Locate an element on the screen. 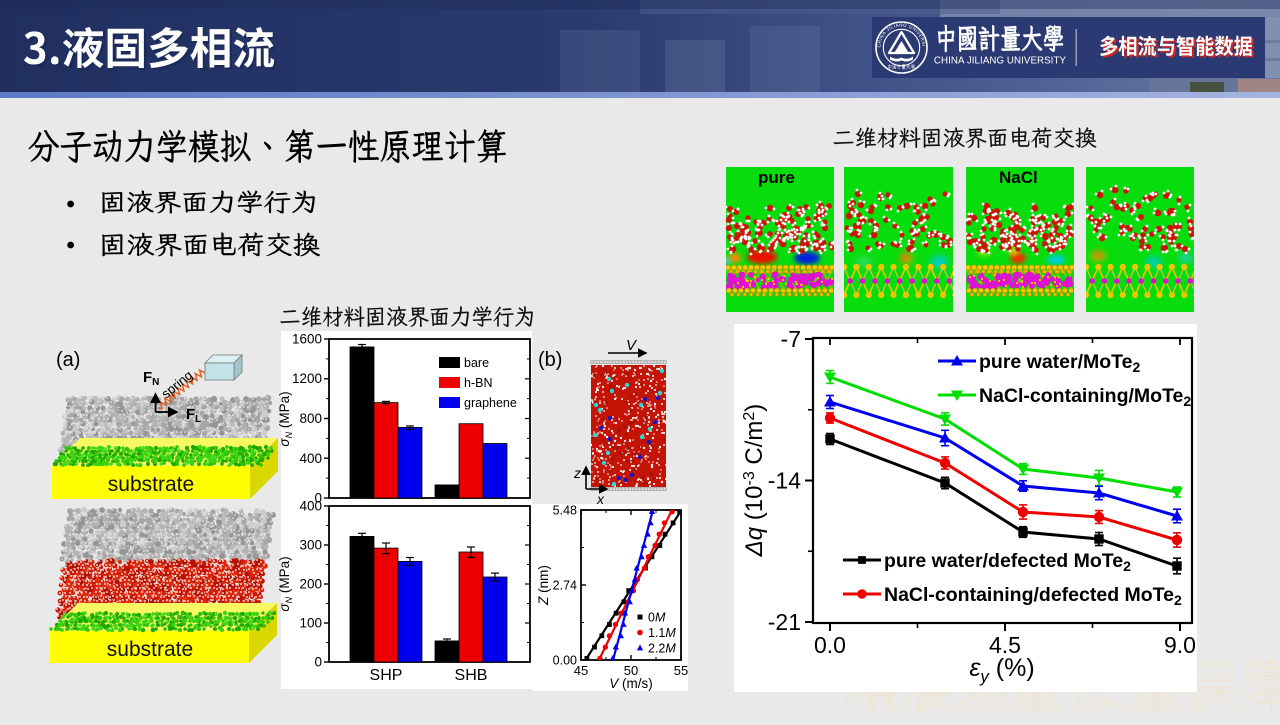 Image resolution: width=1280 pixels, height=725 pixels. svg-text: 200 is located at coordinates (310, 584).